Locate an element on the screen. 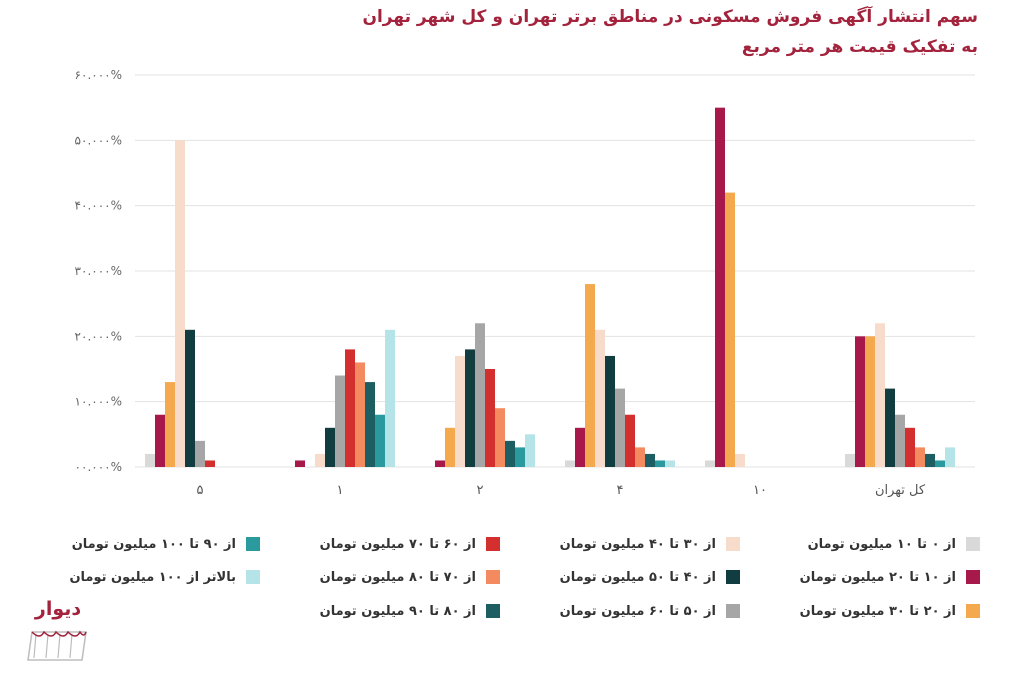  y-tick-label: ۴۰.۰۰۰% is located at coordinates (98, 206).